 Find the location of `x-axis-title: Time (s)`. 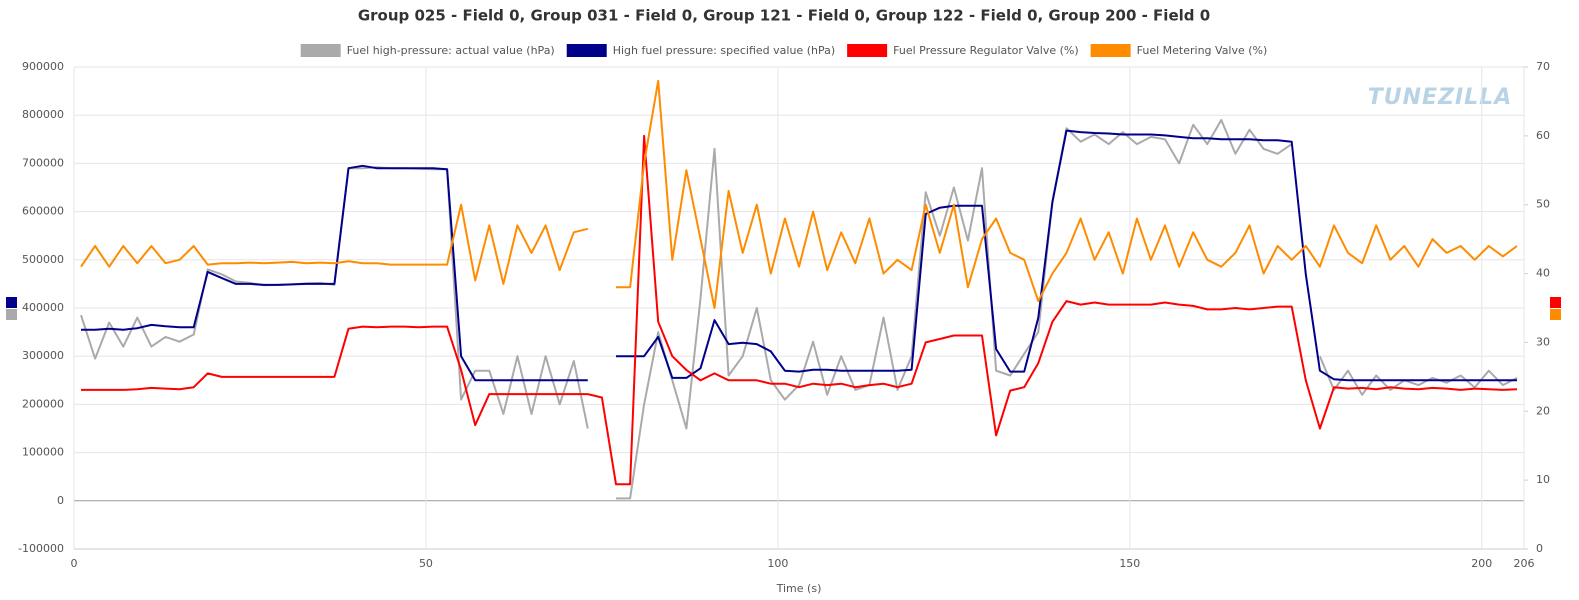

x-axis-title: Time (s) is located at coordinates (799, 588).